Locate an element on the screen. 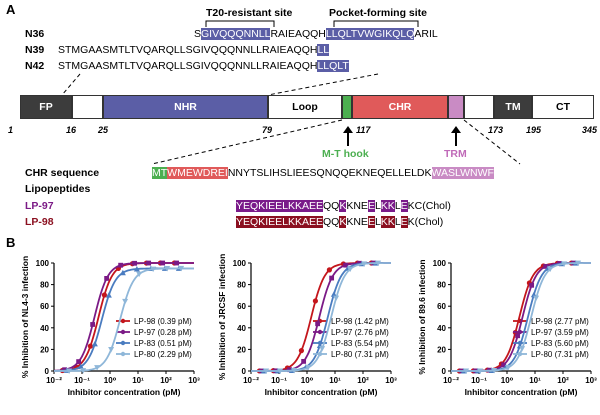 The height and width of the screenshot is (415, 600). legend-entry: LP-83 (5.54 pM) is located at coordinates (360, 343).